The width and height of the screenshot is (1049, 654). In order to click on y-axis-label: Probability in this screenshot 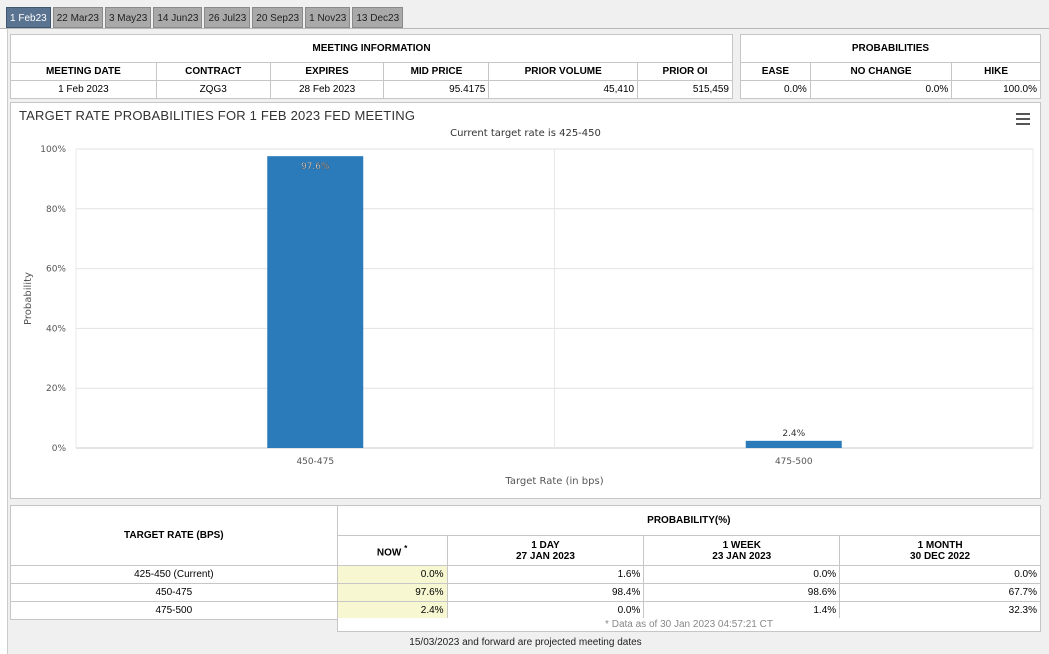, I will do `click(28, 298)`.